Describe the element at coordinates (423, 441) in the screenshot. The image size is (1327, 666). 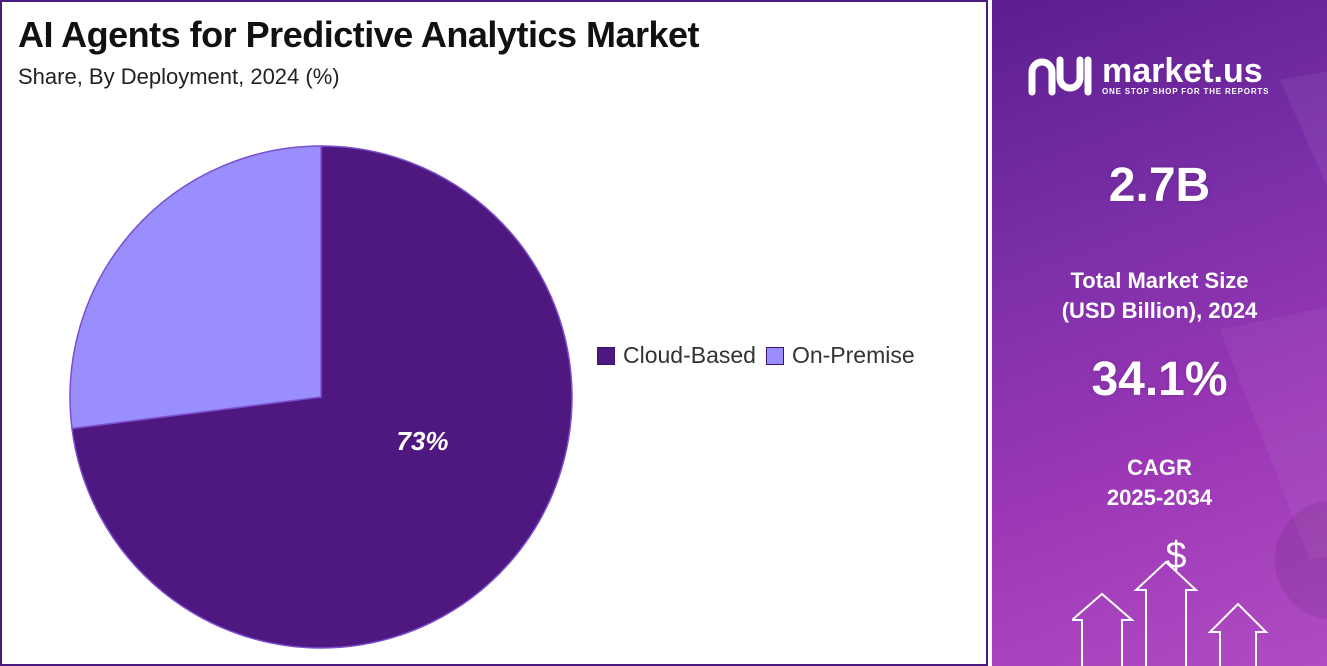
I see `data-label-cloud-based: 73%` at that location.